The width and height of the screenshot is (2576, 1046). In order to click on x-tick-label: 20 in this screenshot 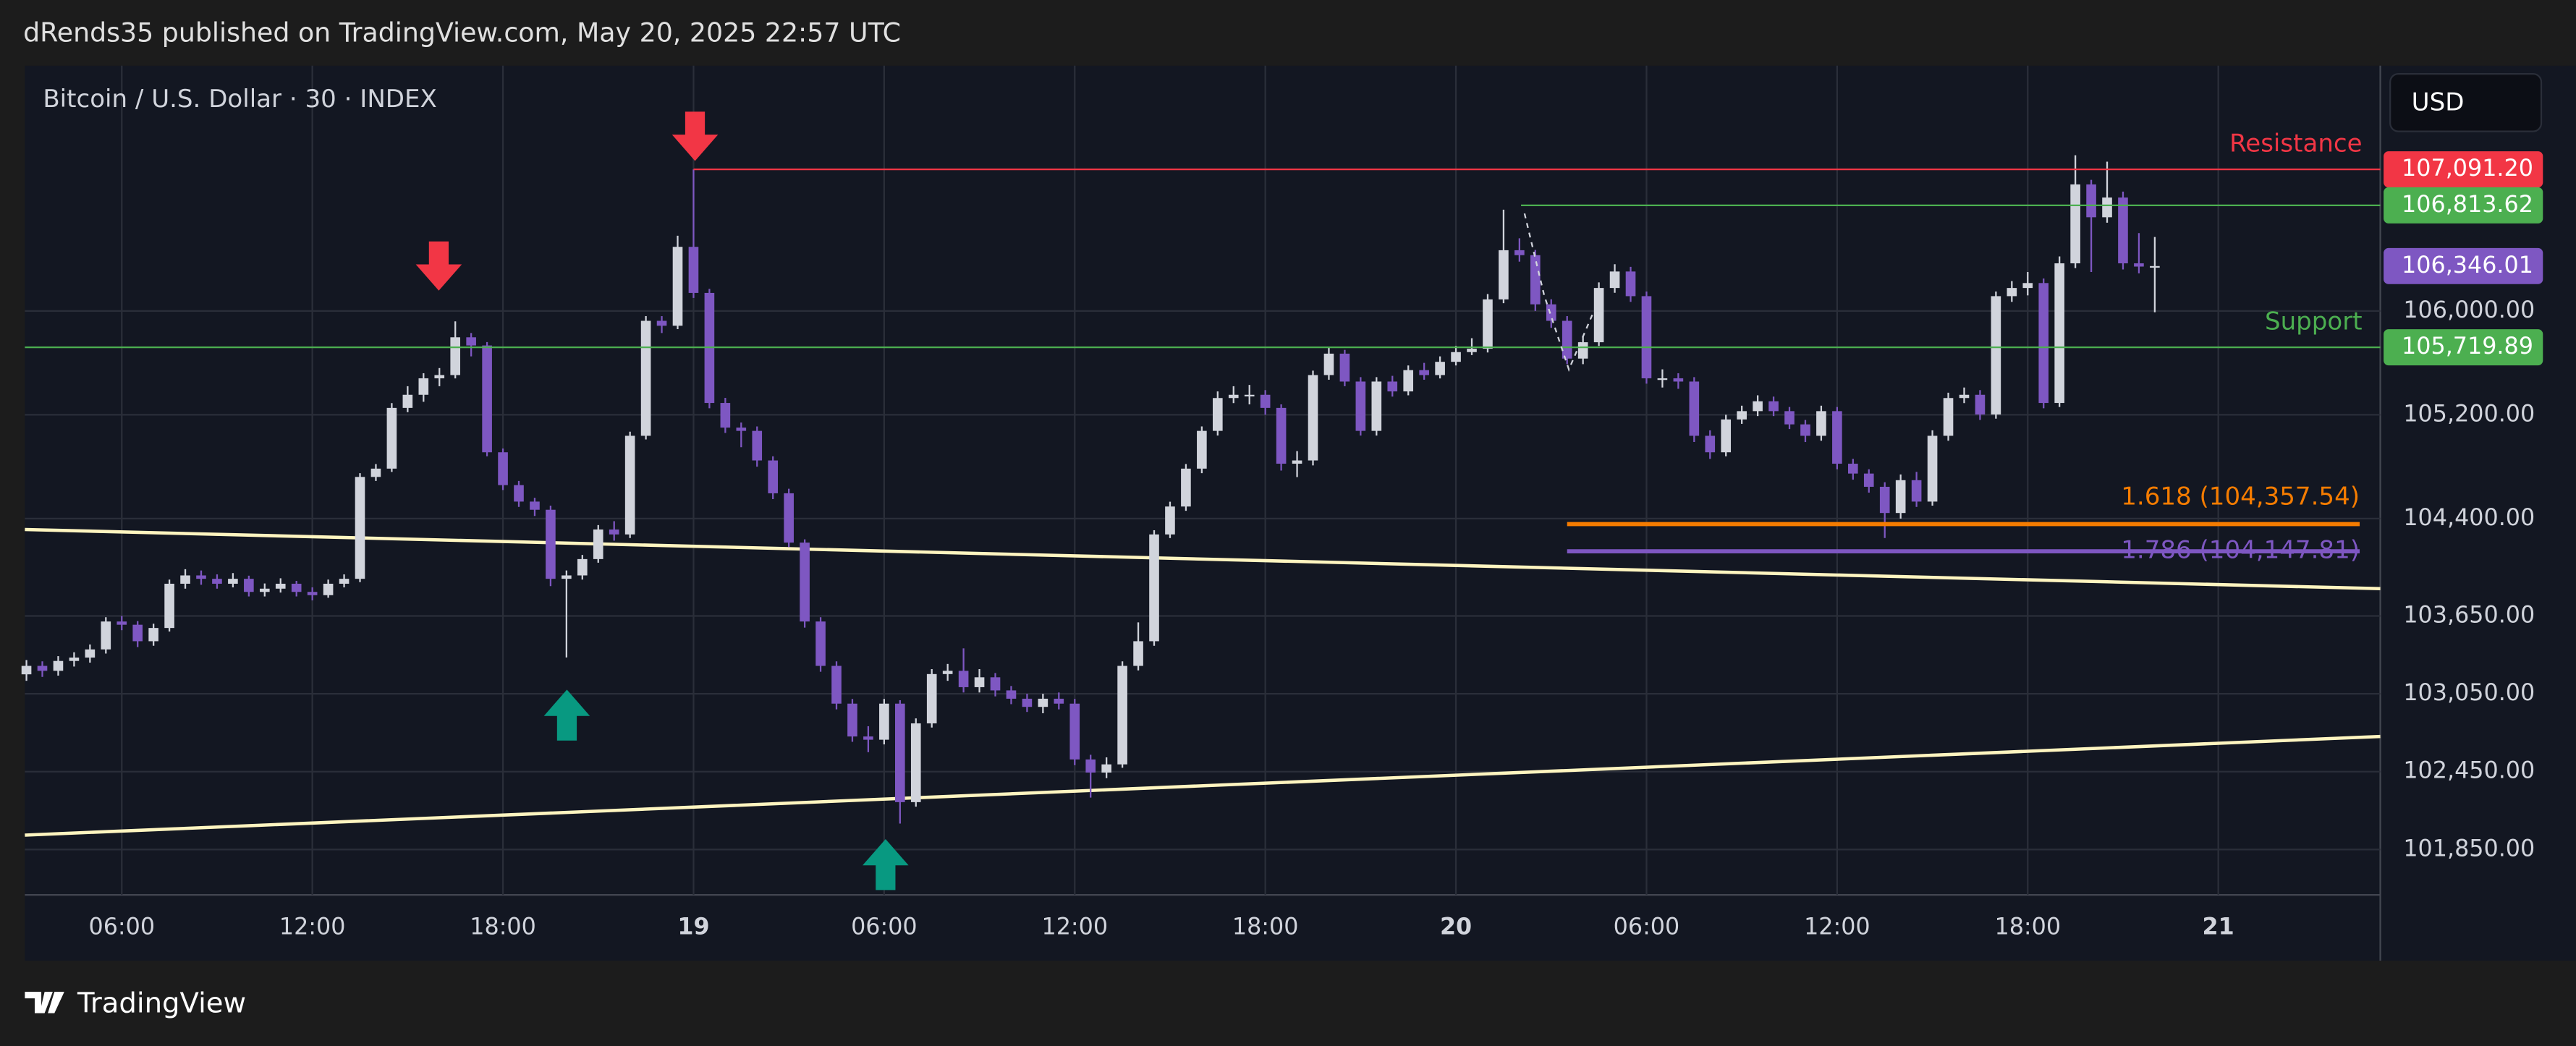, I will do `click(1456, 927)`.